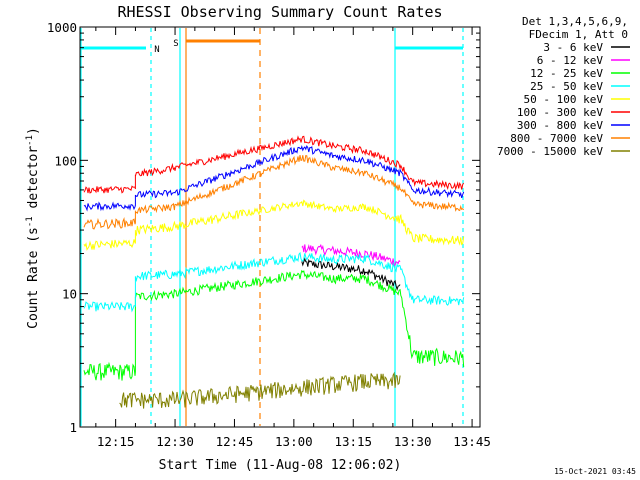 The width and height of the screenshot is (640, 480). I want to click on y-axis-label-part3: ), so click(33, 131).